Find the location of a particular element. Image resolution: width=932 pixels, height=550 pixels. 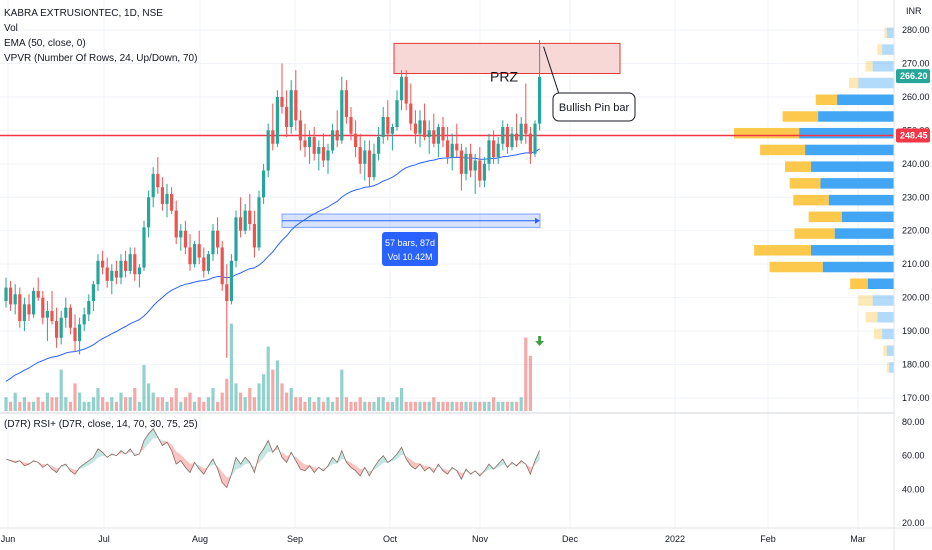

rsi-axis: 20.00 40.00 60.00 80.00 is located at coordinates (913, 472).